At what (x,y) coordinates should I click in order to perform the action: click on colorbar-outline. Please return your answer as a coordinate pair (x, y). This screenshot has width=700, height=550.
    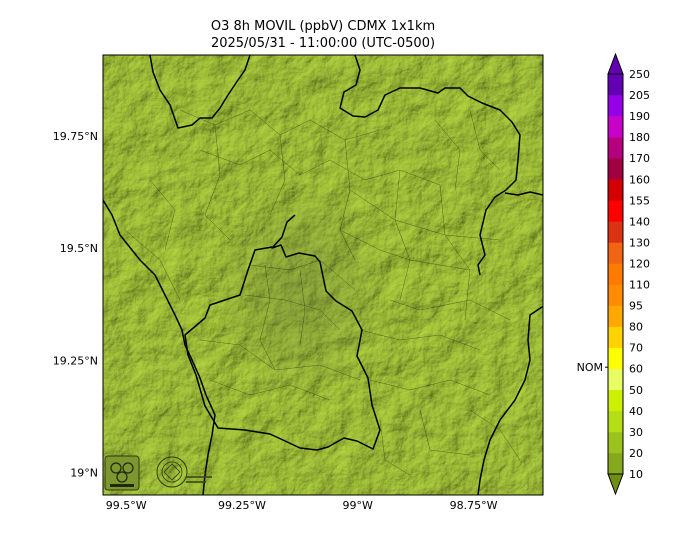
    Looking at the image, I should click on (615, 274).